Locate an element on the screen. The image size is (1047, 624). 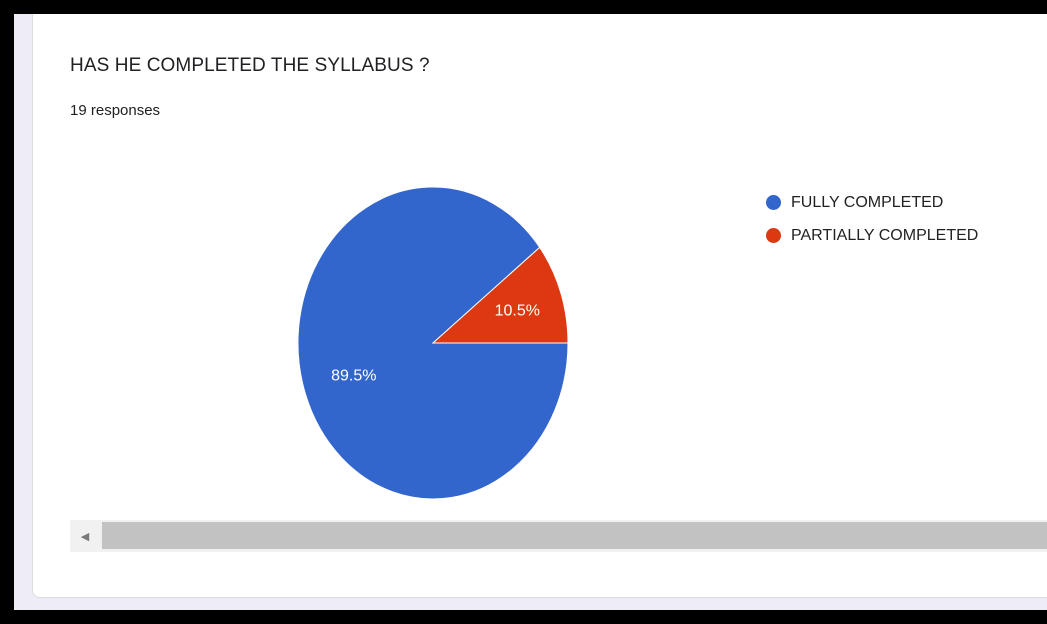
left-arrow-icon: ◀ is located at coordinates (85, 536).